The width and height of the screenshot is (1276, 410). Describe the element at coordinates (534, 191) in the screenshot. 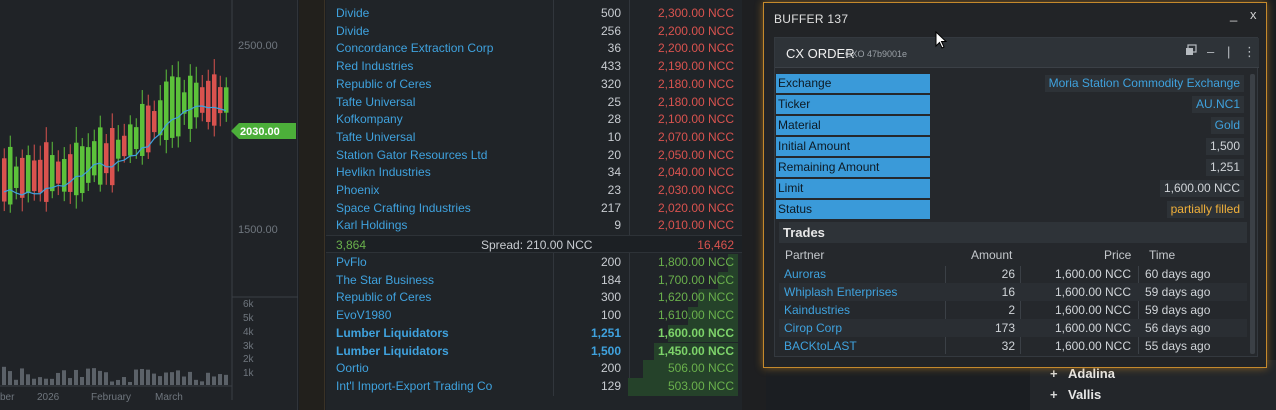

I see `ask-row: Phoenix 23 2,030.00 NCC` at that location.